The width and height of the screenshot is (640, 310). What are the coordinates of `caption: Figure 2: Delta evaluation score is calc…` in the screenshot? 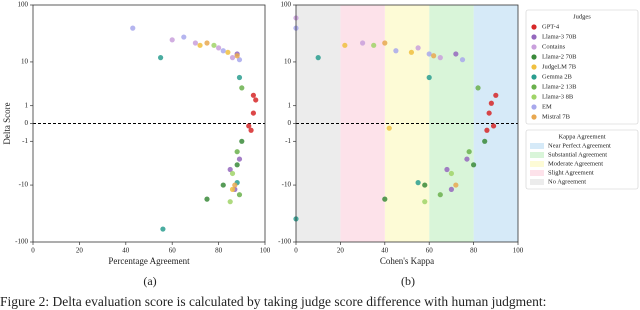 It's located at (273, 301).